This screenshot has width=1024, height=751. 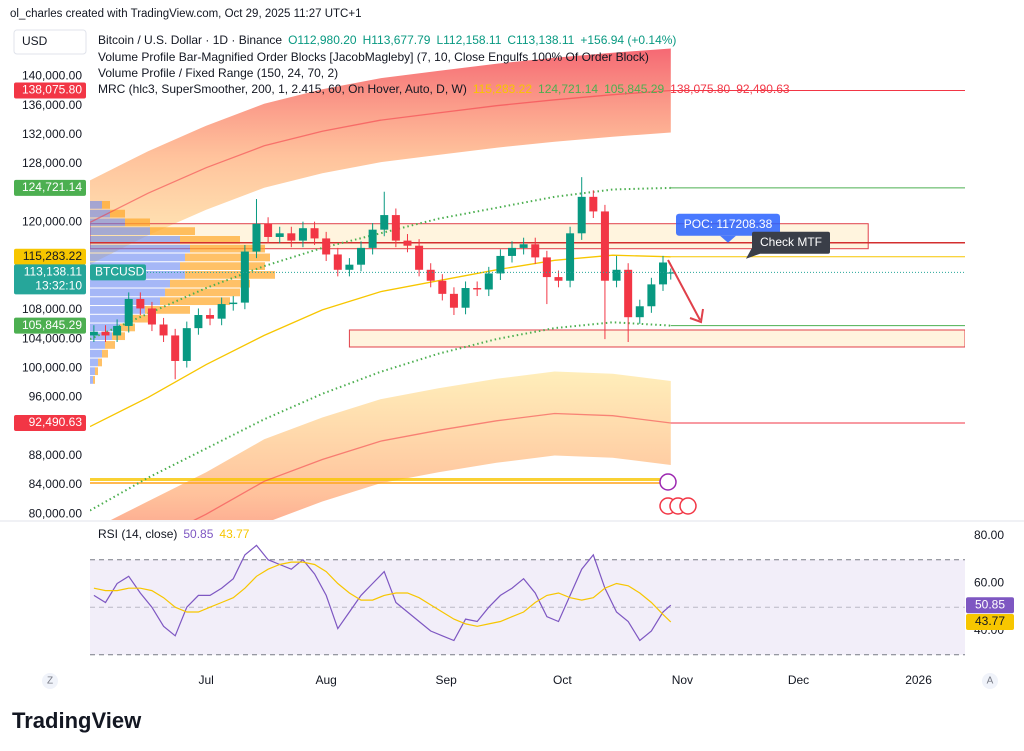 What do you see at coordinates (502, 89) in the screenshot?
I see `mrc-value: 115,283.22` at bounding box center [502, 89].